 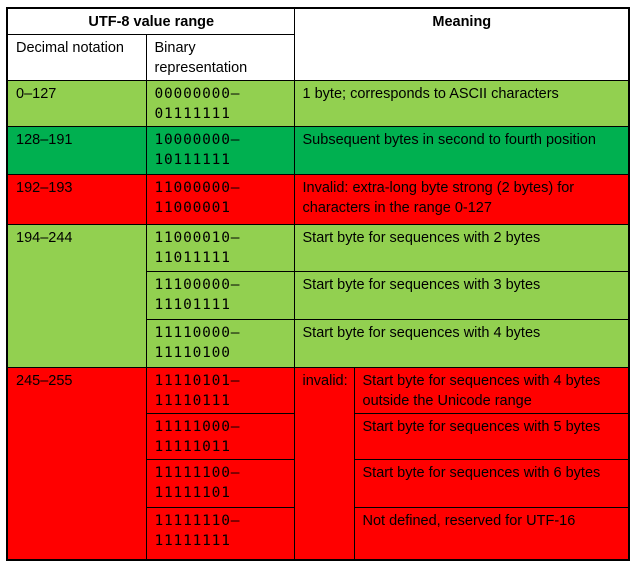 I want to click on cell-decimal-range: 192–193, so click(x=76, y=199).